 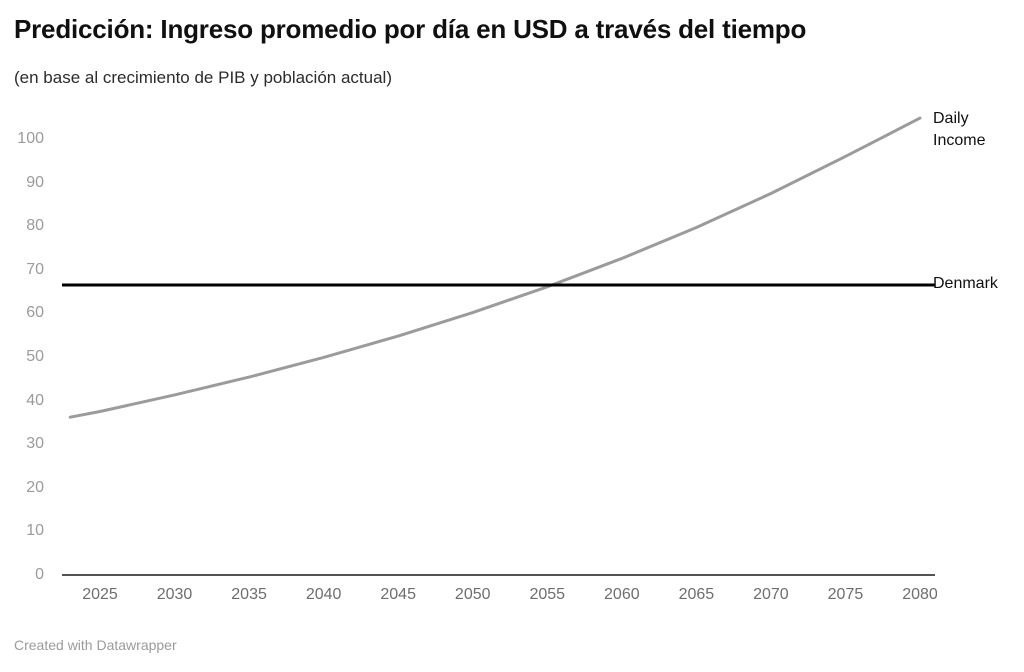 I want to click on x-tick-label: 2075, so click(x=845, y=594).